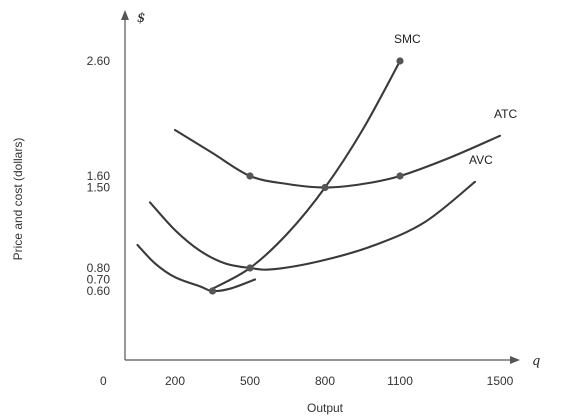 The width and height of the screenshot is (582, 418). Describe the element at coordinates (339, 381) in the screenshot. I see `x-tick-labels: 200 500 800 1100 1500` at that location.